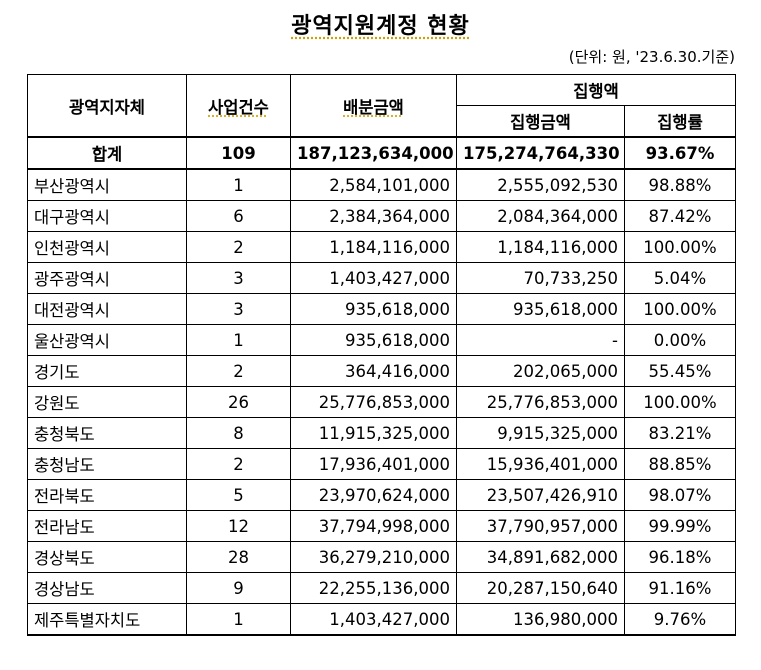 The image size is (761, 670). Describe the element at coordinates (238, 588) in the screenshot. I see `cell-count: 9` at that location.